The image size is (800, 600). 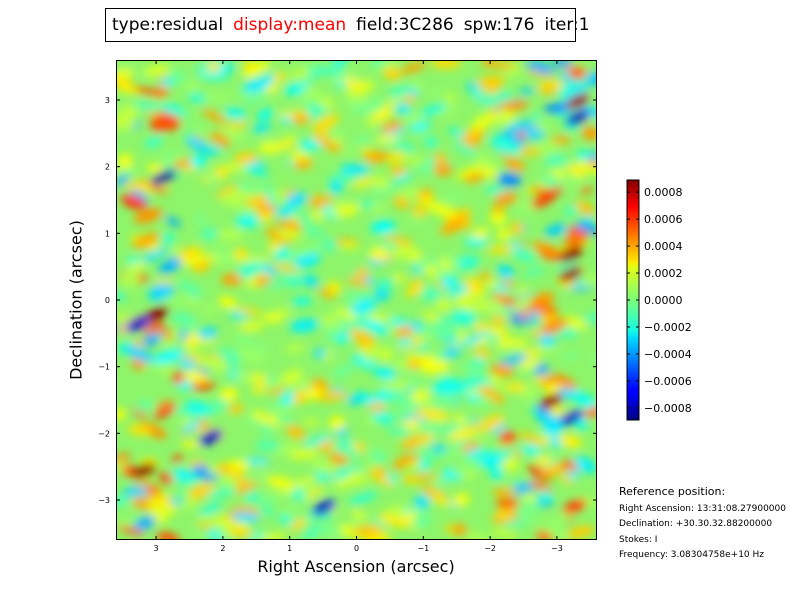 What do you see at coordinates (499, 25) in the screenshot?
I see `title-spw: spw:176` at bounding box center [499, 25].